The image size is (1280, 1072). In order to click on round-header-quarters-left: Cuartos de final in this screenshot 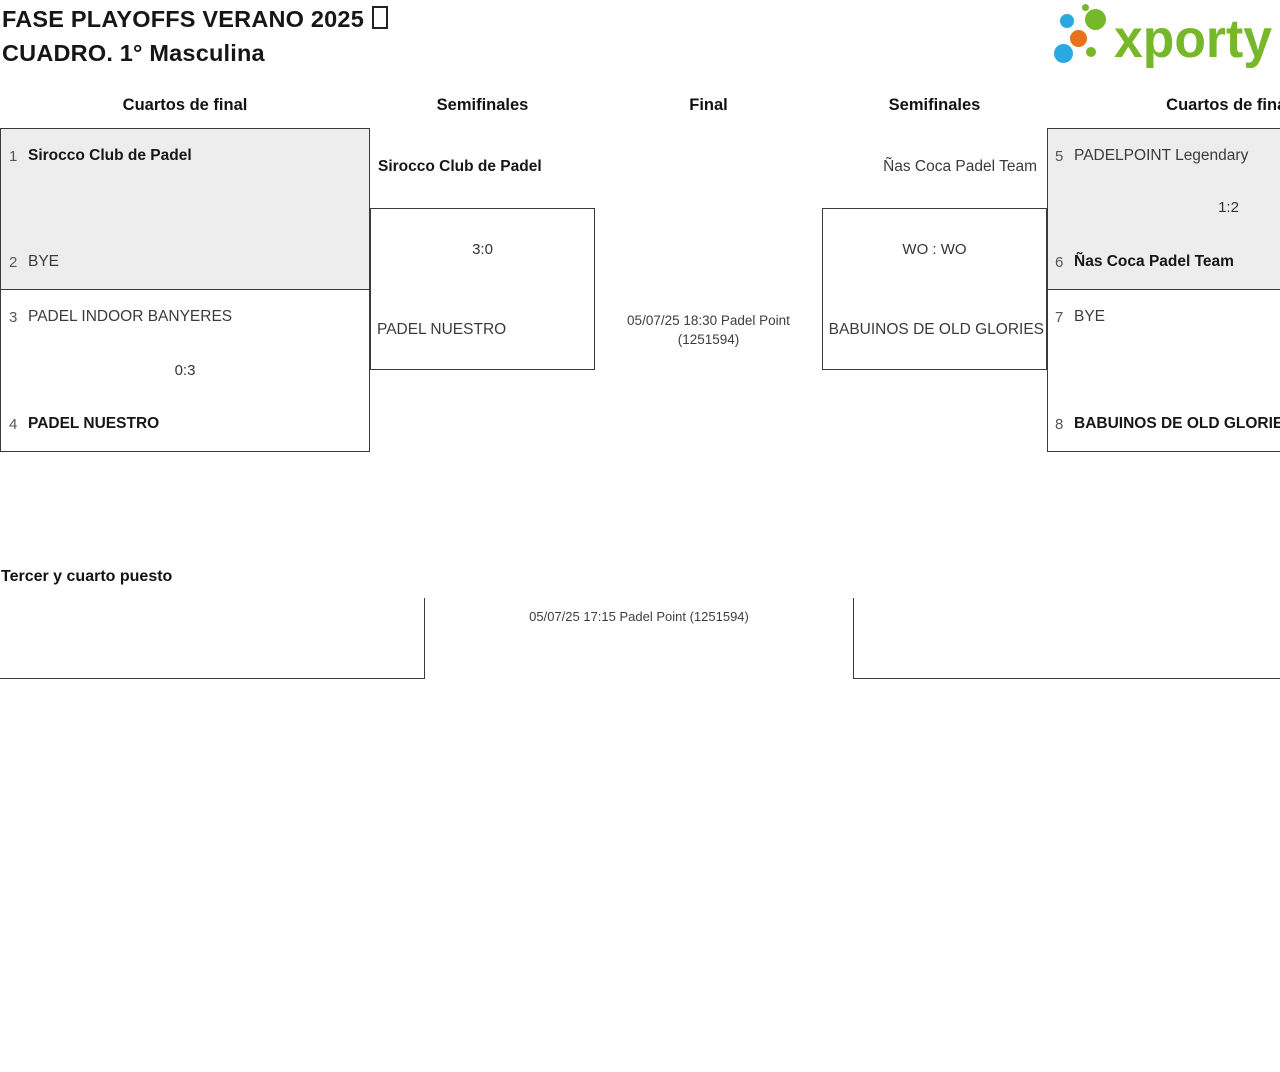, I will do `click(185, 105)`.